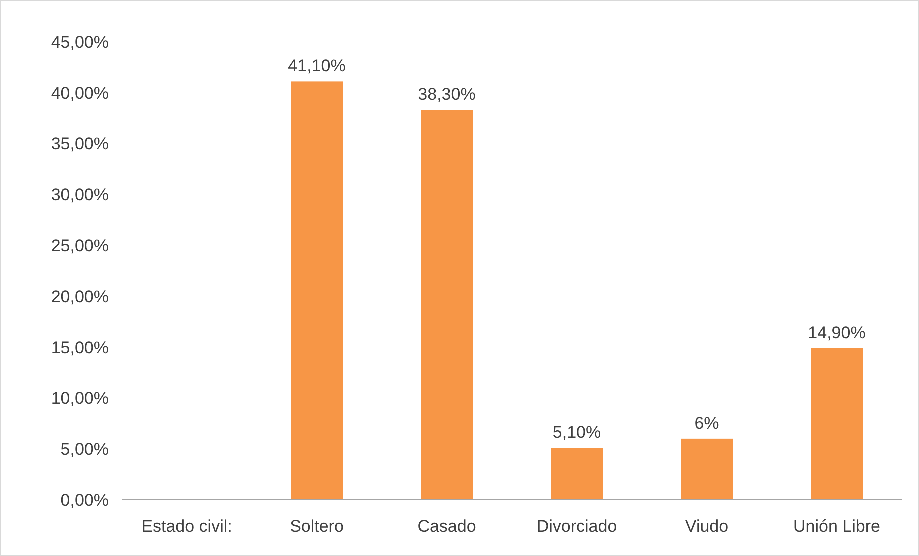 This screenshot has height=556, width=919. Describe the element at coordinates (707, 423) in the screenshot. I see `data-label: 6%` at that location.